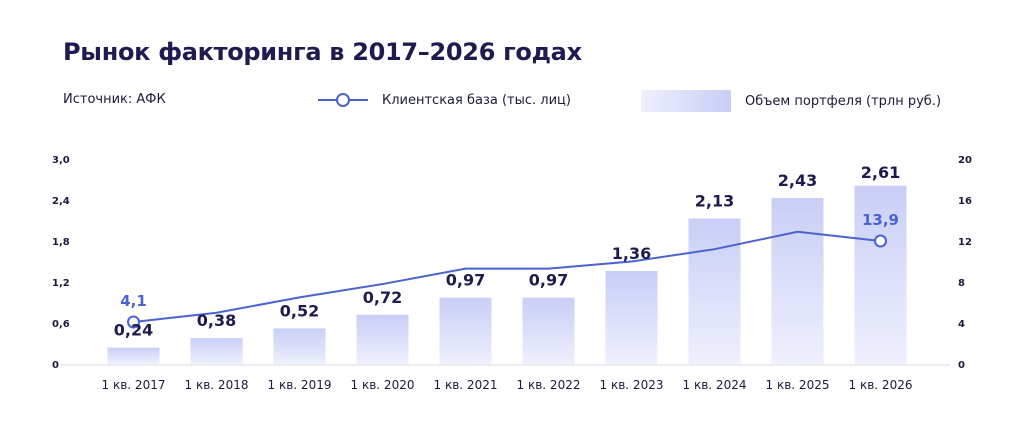 This screenshot has height=437, width=1024. I want to click on legend-line-label: Клиентская база (тыс. лиц), so click(476, 100).